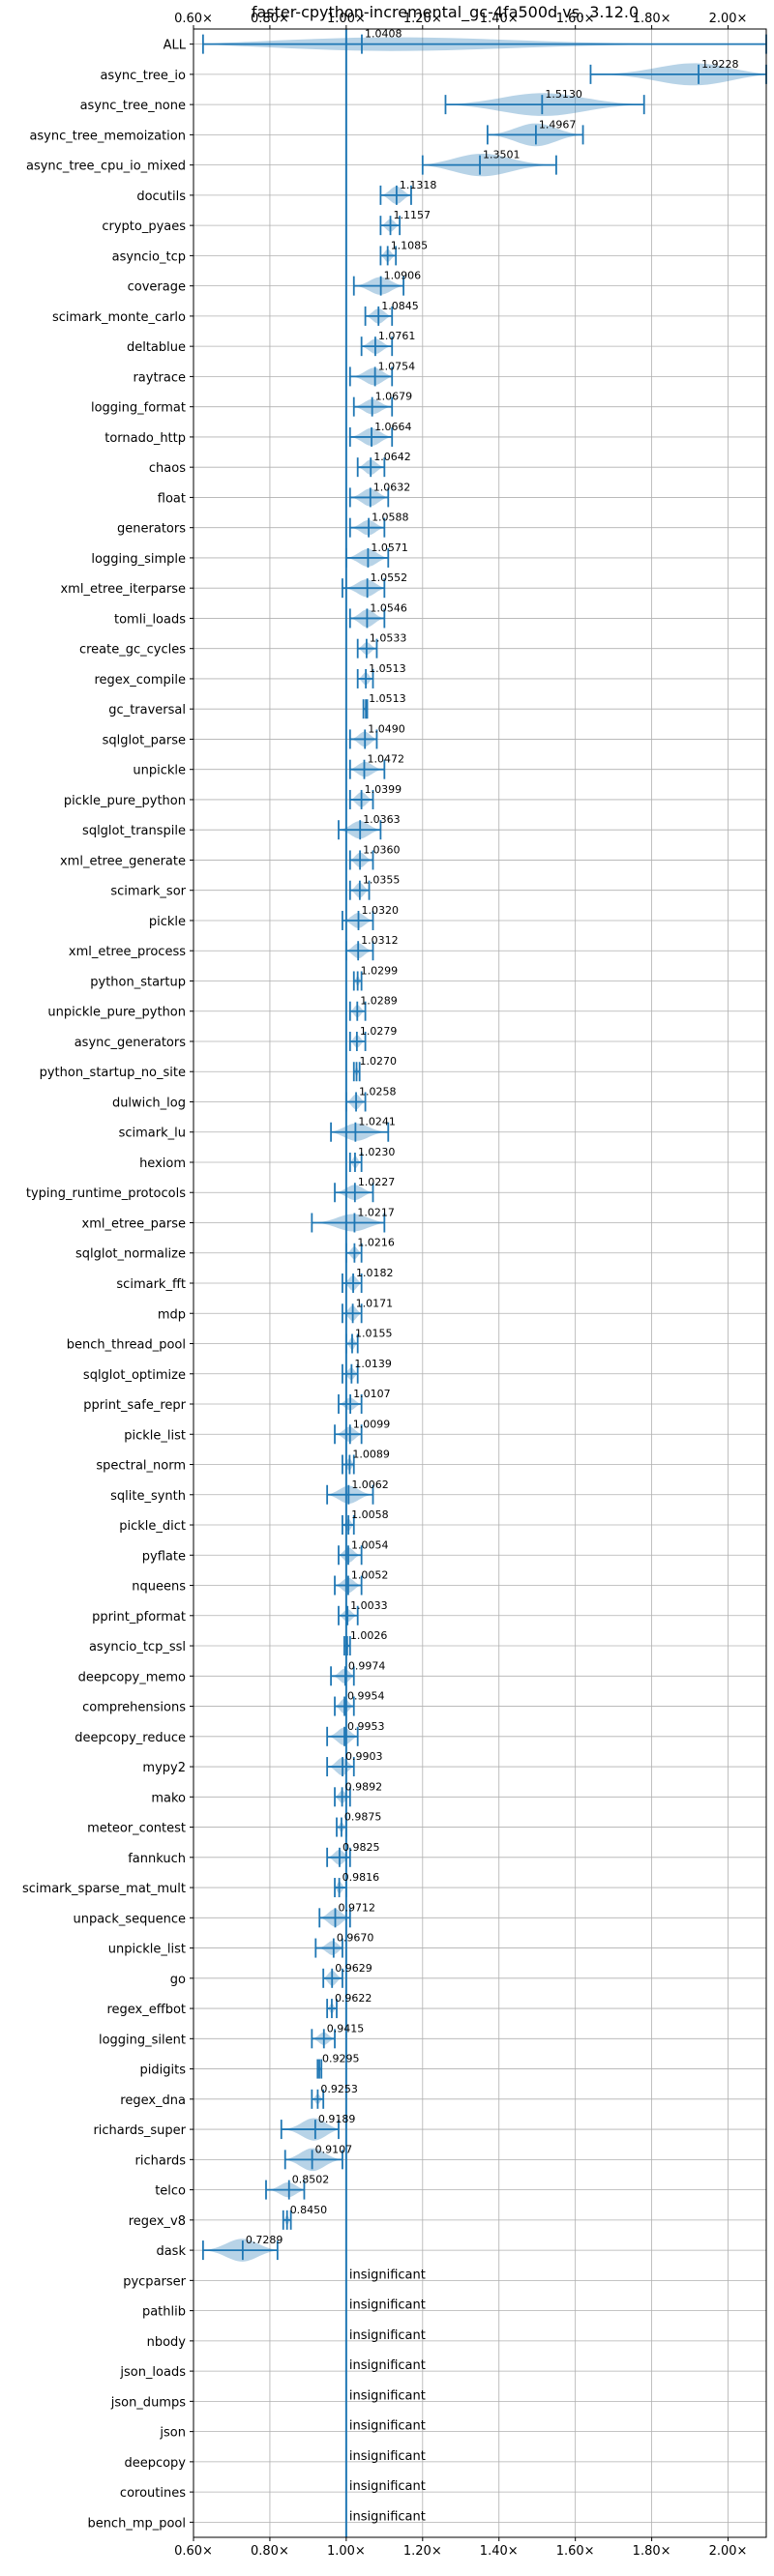 The width and height of the screenshot is (774, 2576). What do you see at coordinates (159, 771) in the screenshot?
I see `benchmark-label: unpickle` at bounding box center [159, 771].